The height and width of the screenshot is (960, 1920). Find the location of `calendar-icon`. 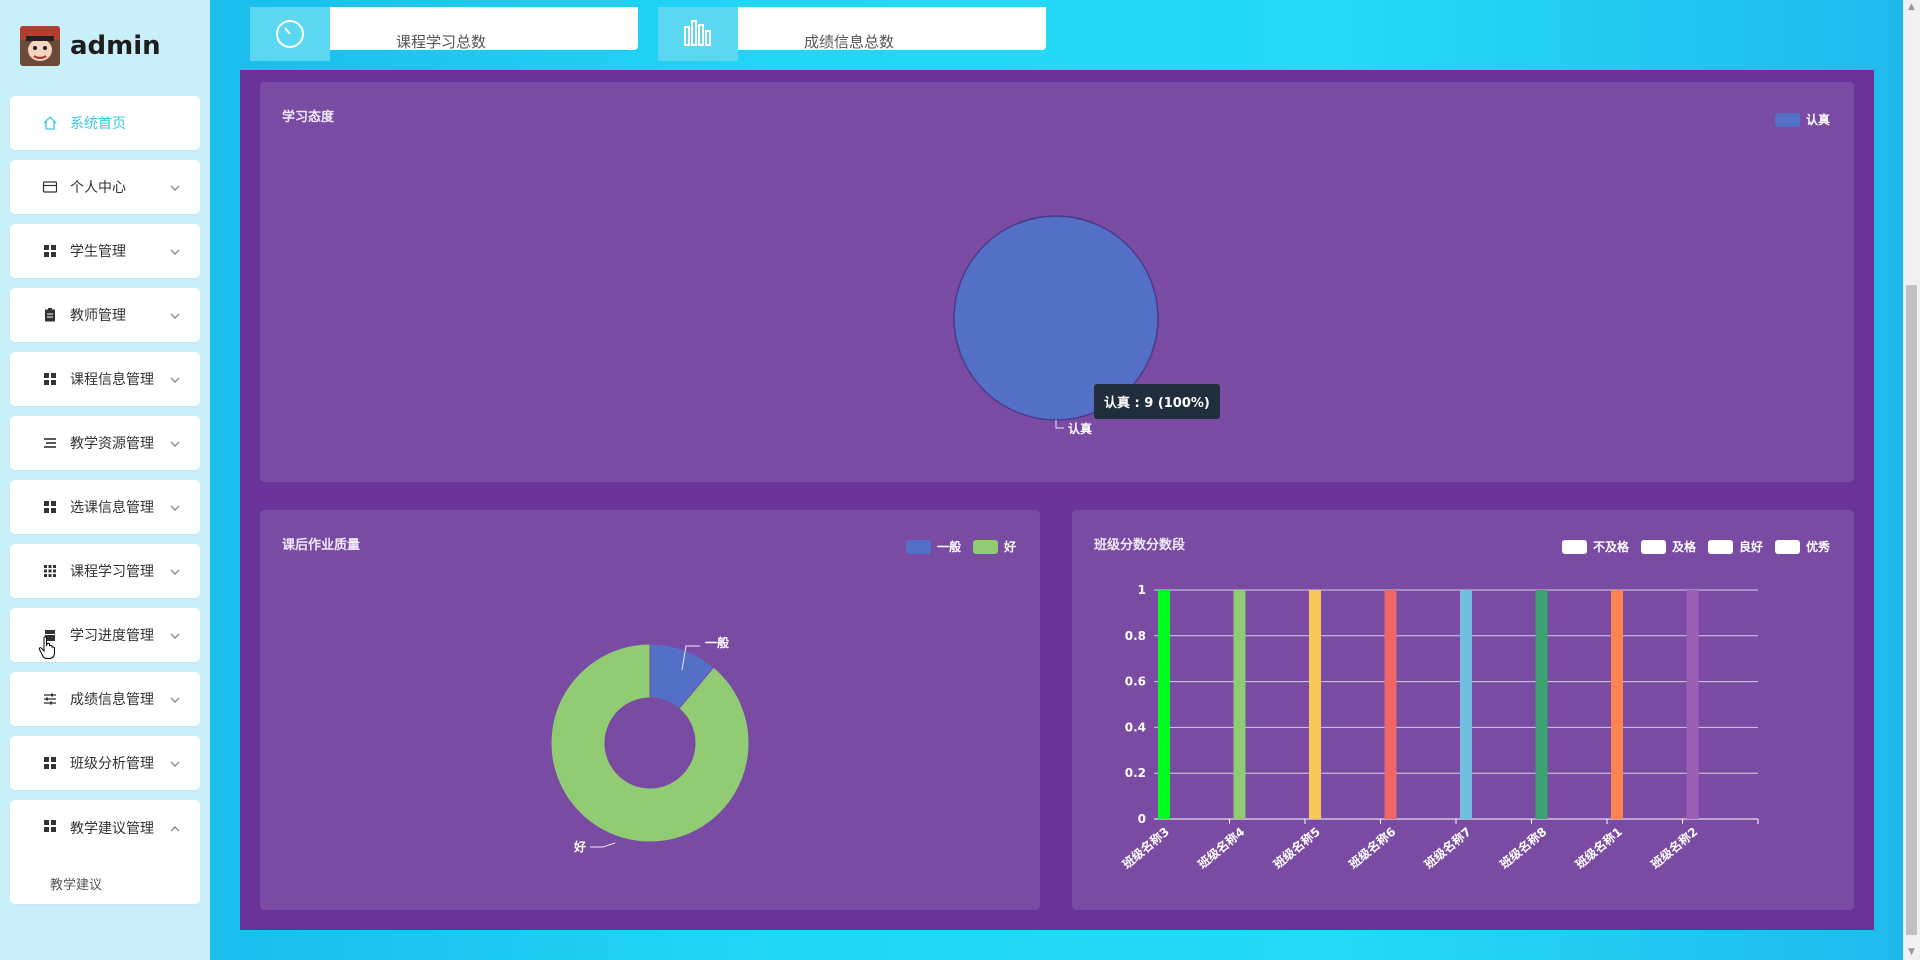

calendar-icon is located at coordinates (50, 635).